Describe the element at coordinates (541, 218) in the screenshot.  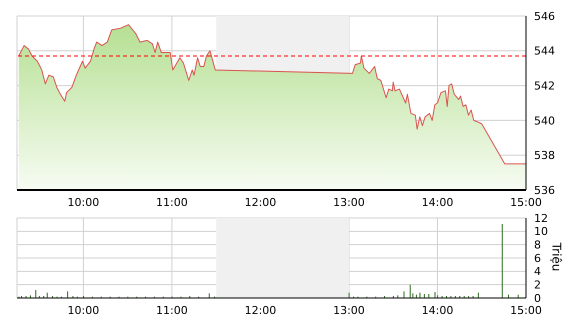
I see `y-tick-label: 12` at that location.